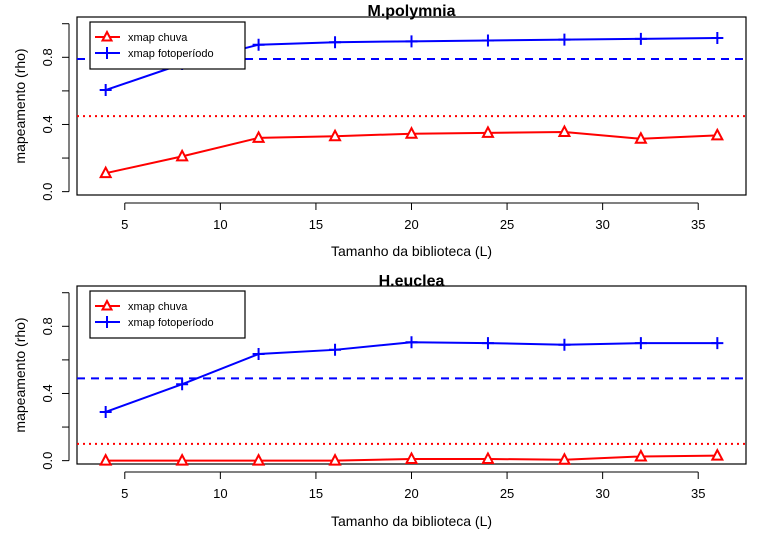 The image size is (766, 539). I want to click on series-xmap-fotoperíodo, so click(412, 377).